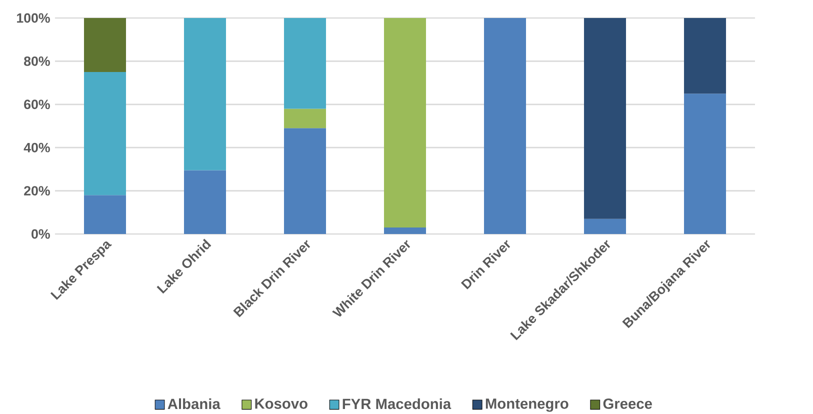  I want to click on legend-label: Montenegro, so click(527, 405).